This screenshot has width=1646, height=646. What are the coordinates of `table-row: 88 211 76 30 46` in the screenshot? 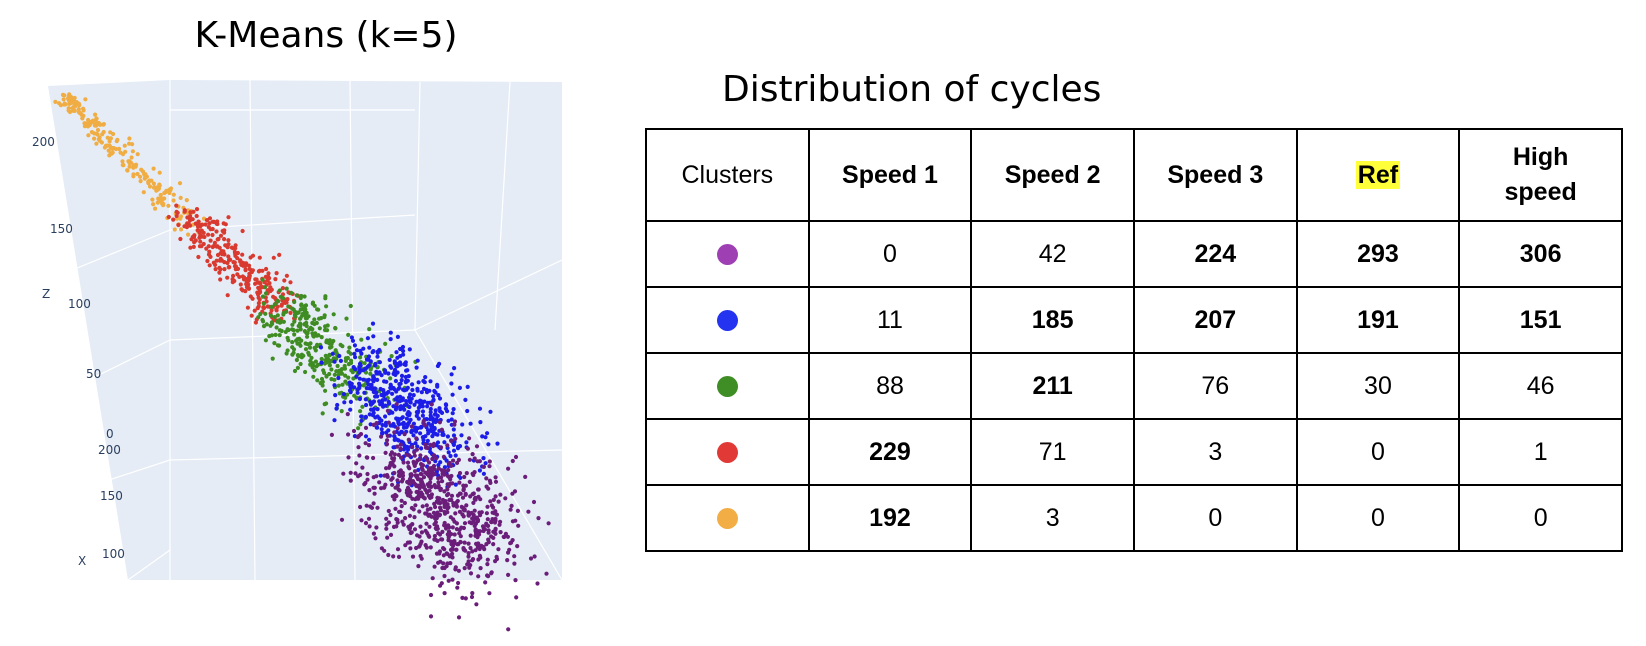 It's located at (1134, 386).